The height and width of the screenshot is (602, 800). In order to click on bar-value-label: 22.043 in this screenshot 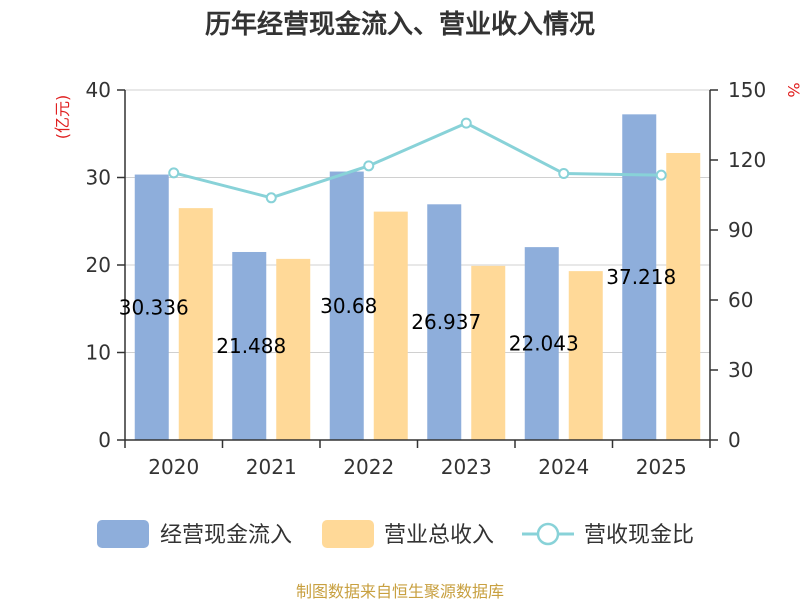, I will do `click(544, 344)`.